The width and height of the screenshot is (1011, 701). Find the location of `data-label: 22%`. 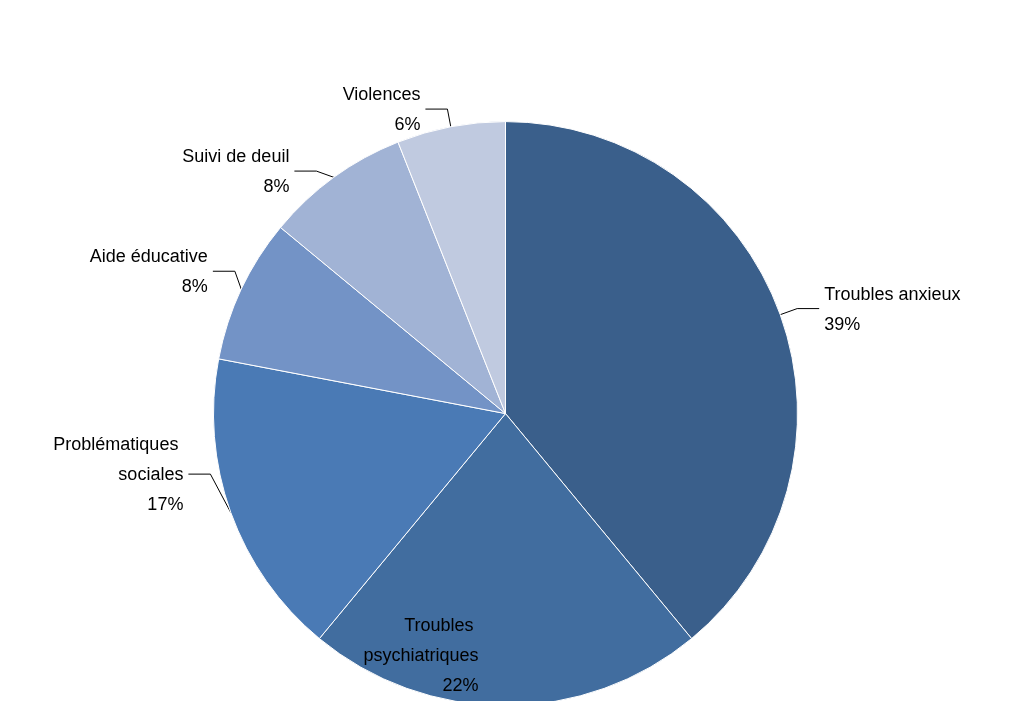

data-label: 22% is located at coordinates (460, 685).